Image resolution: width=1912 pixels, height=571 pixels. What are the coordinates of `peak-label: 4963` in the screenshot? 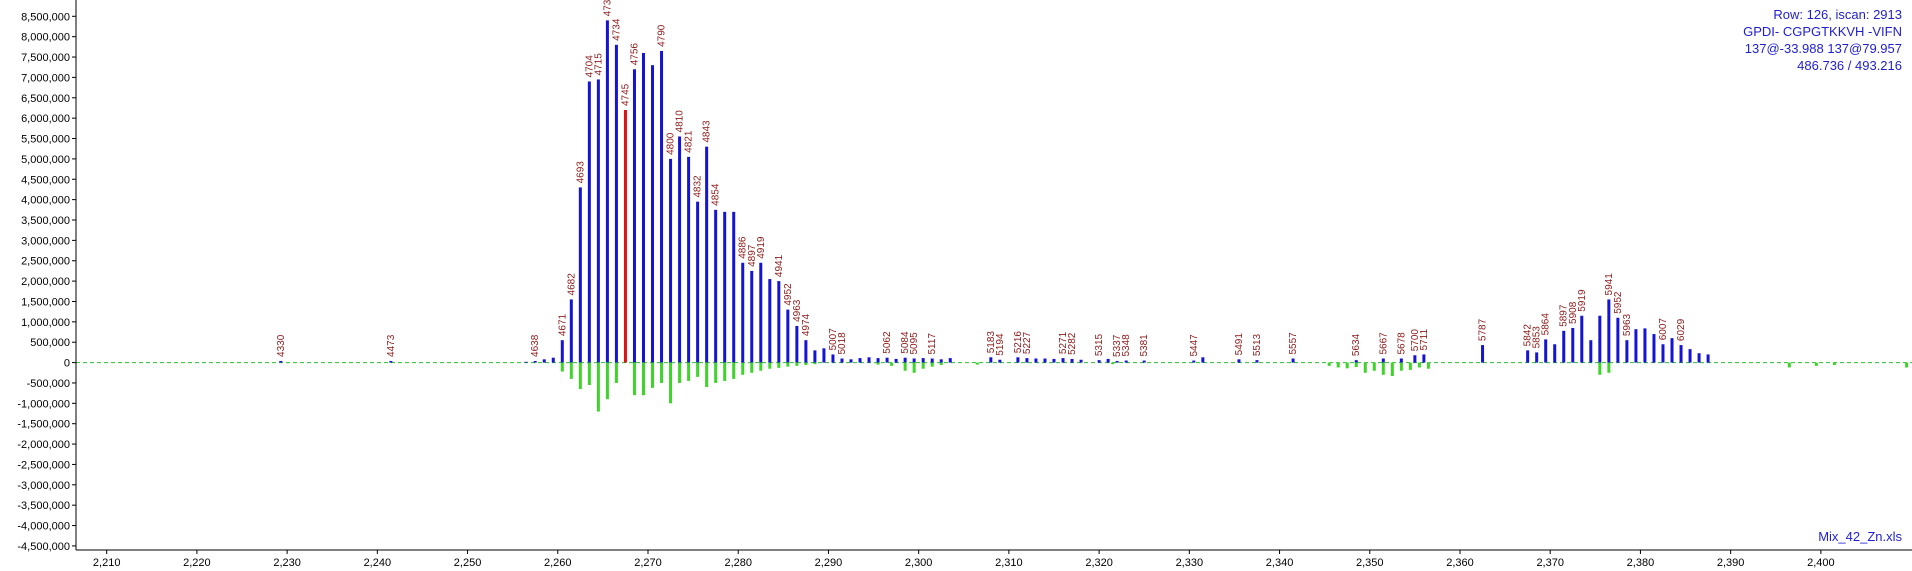 It's located at (797, 310).